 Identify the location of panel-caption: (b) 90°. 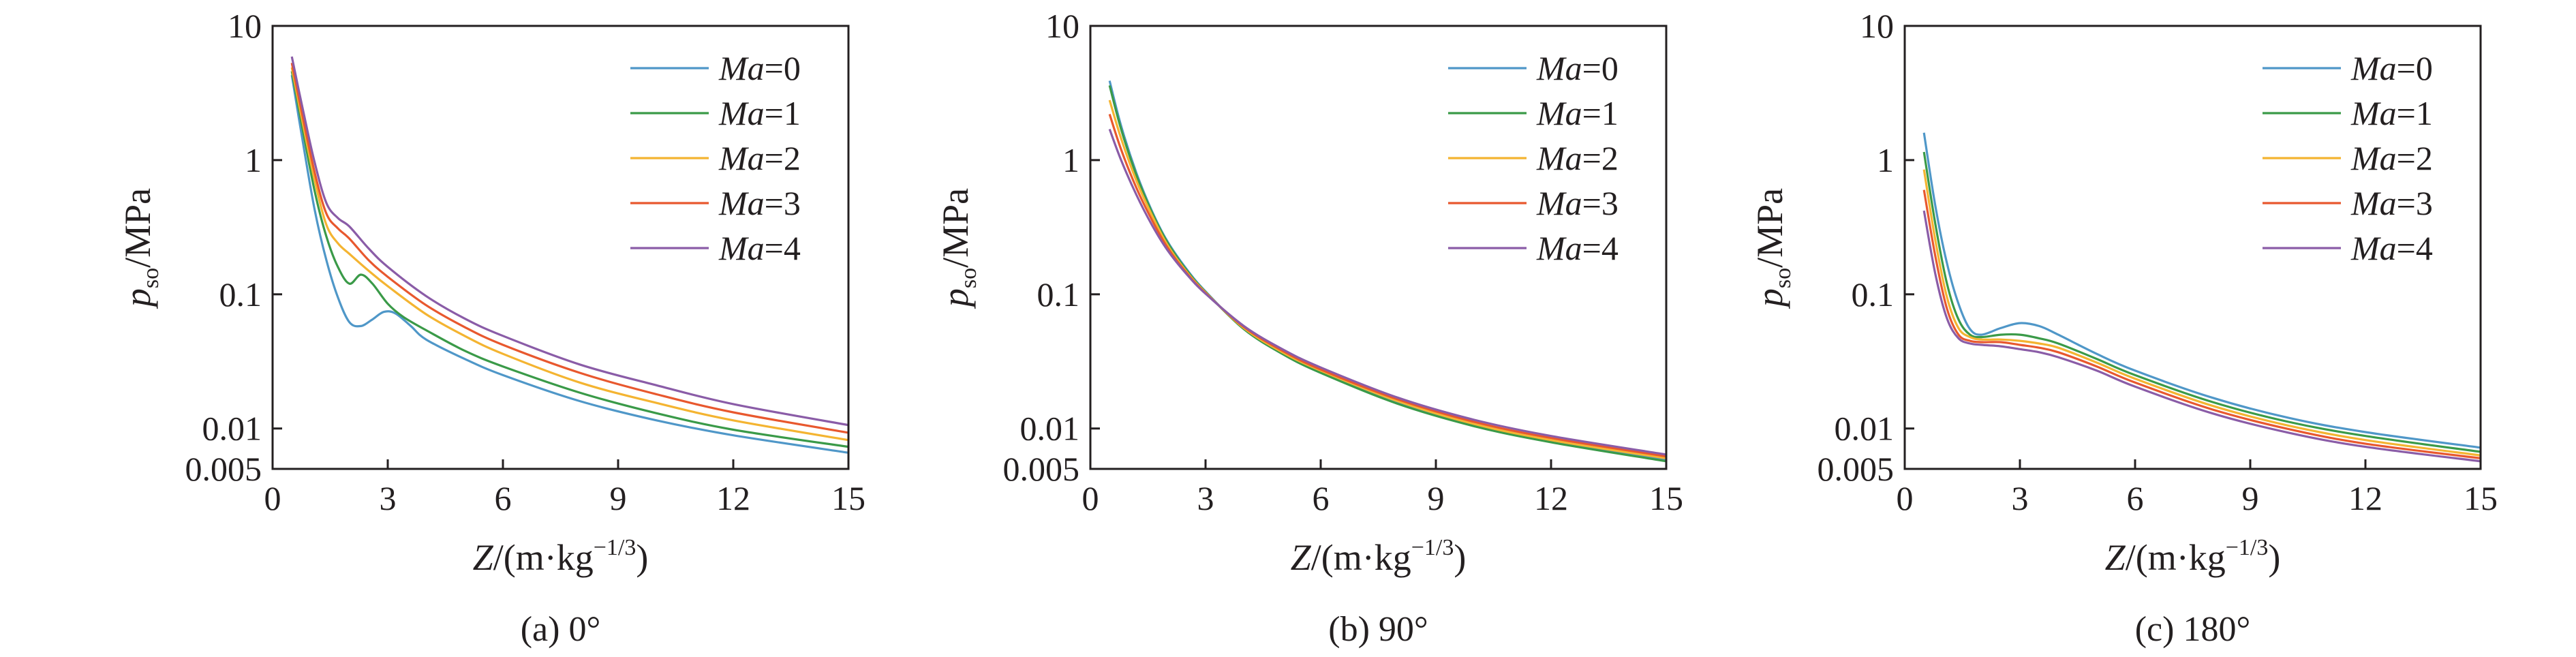
(1378, 629).